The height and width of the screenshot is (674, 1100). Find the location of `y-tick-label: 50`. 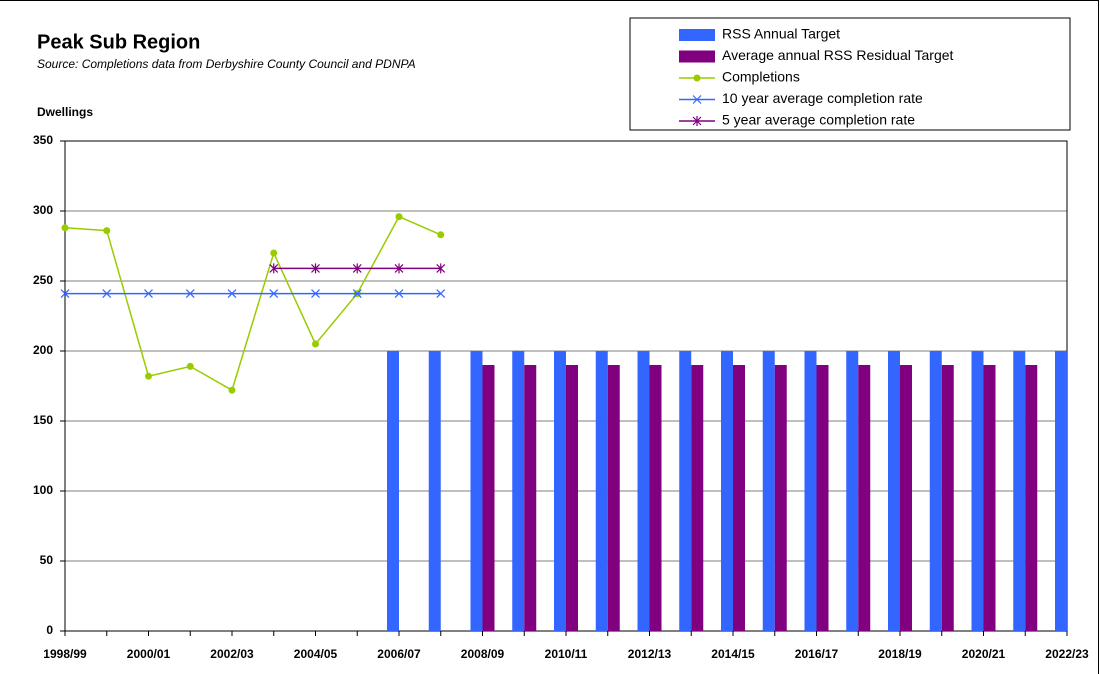

y-tick-label: 50 is located at coordinates (47, 560).